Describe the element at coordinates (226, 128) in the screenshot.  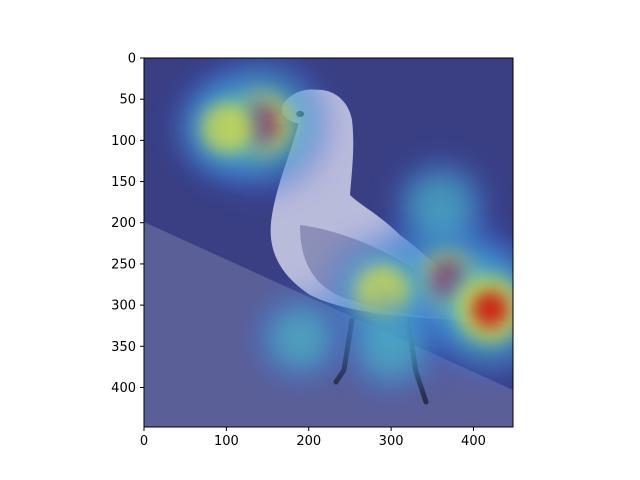
I see `heat-spot-head-left` at that location.